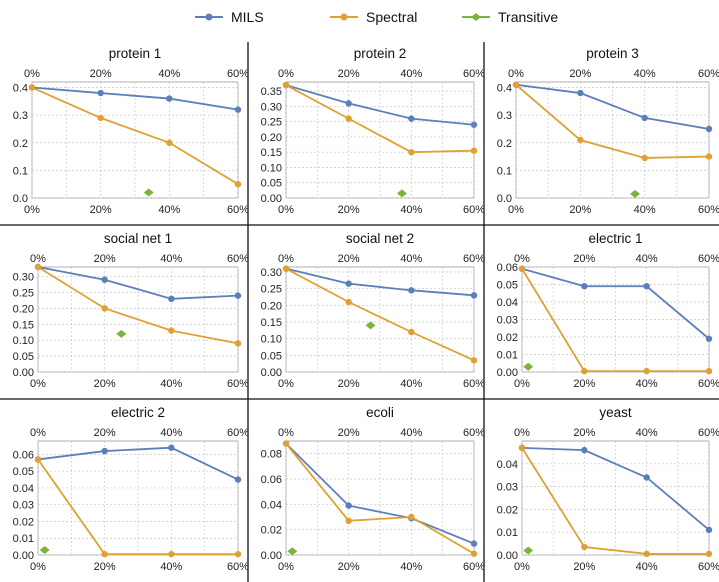 The height and width of the screenshot is (582, 719). What do you see at coordinates (271, 273) in the screenshot?
I see `y-tick-label: 0.30` at bounding box center [271, 273].